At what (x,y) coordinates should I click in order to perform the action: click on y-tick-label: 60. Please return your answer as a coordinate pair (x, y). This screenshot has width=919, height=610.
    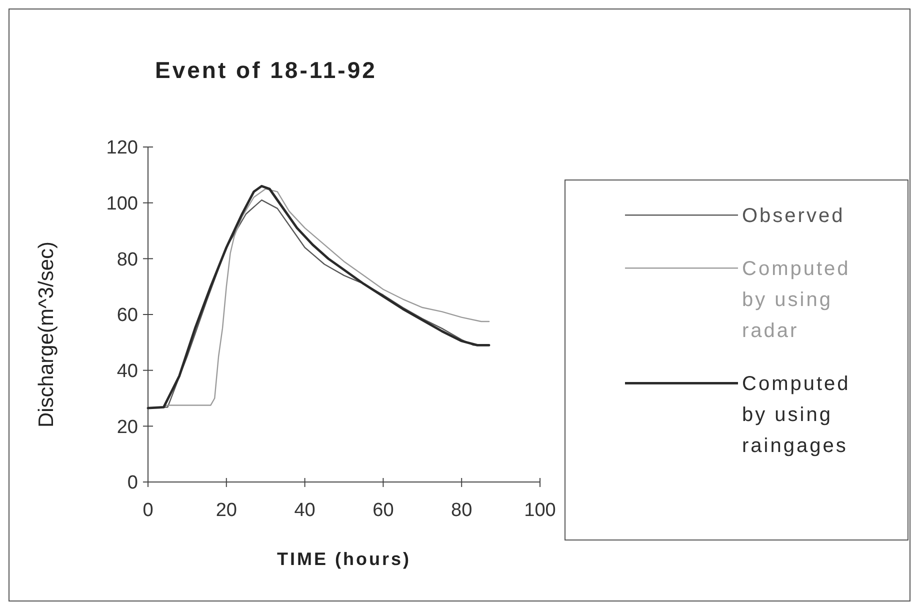
    Looking at the image, I should click on (127, 315).